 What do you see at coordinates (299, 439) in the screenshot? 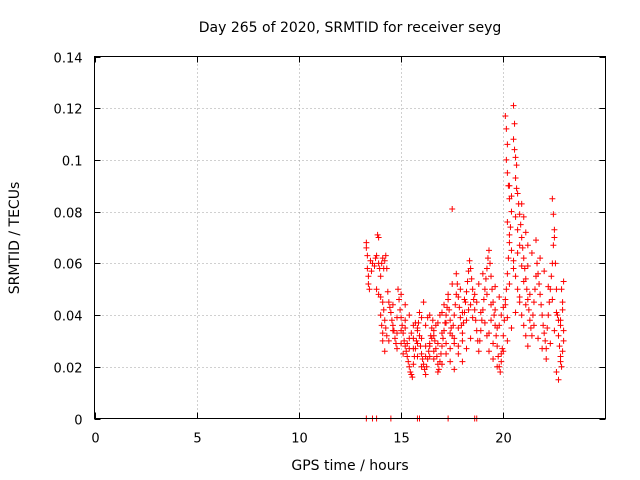
I see `x-tick-label: 10` at bounding box center [299, 439].